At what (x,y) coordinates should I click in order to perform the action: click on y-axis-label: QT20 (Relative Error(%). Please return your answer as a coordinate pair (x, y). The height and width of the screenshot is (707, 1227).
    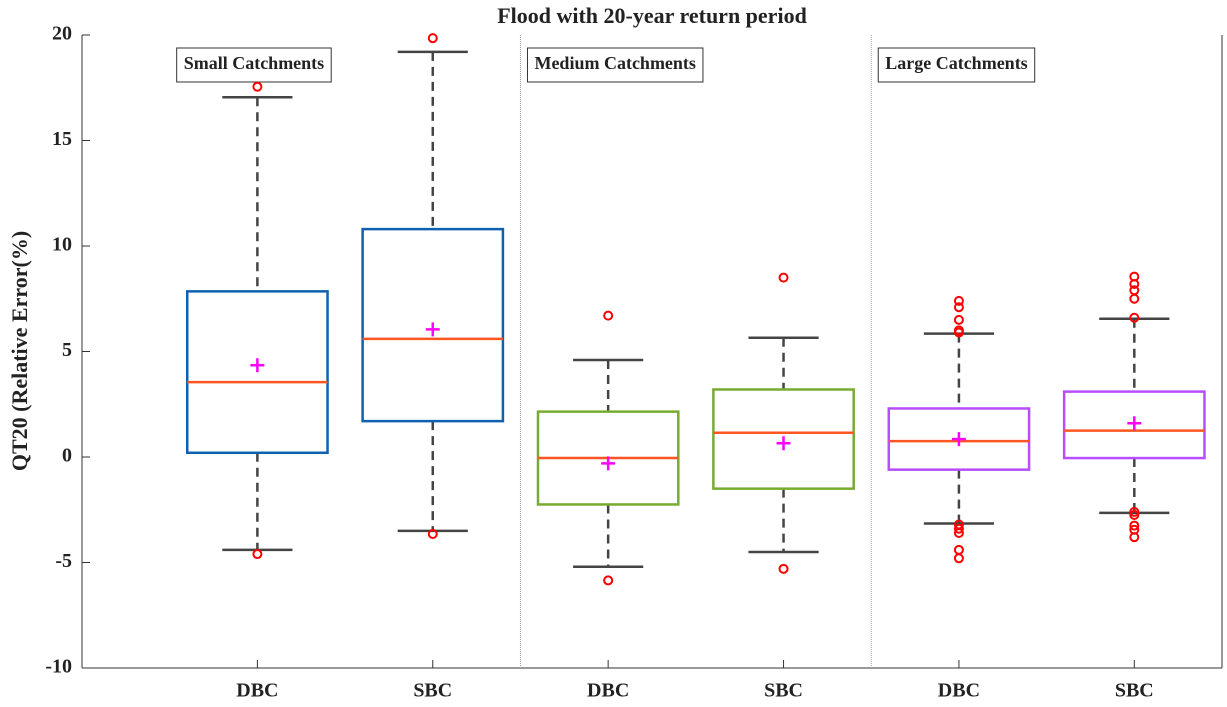
    Looking at the image, I should click on (19, 351).